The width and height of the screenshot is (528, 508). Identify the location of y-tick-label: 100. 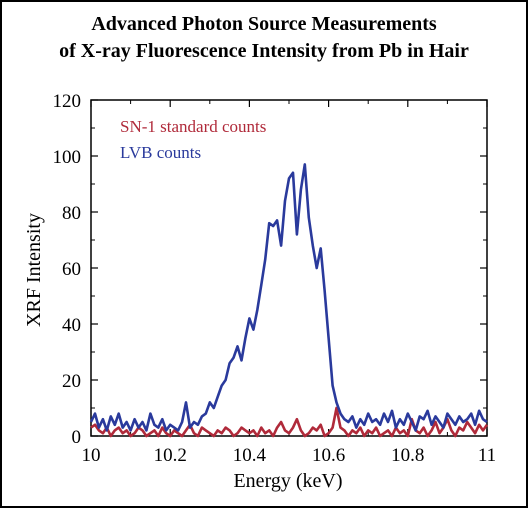
(67, 157).